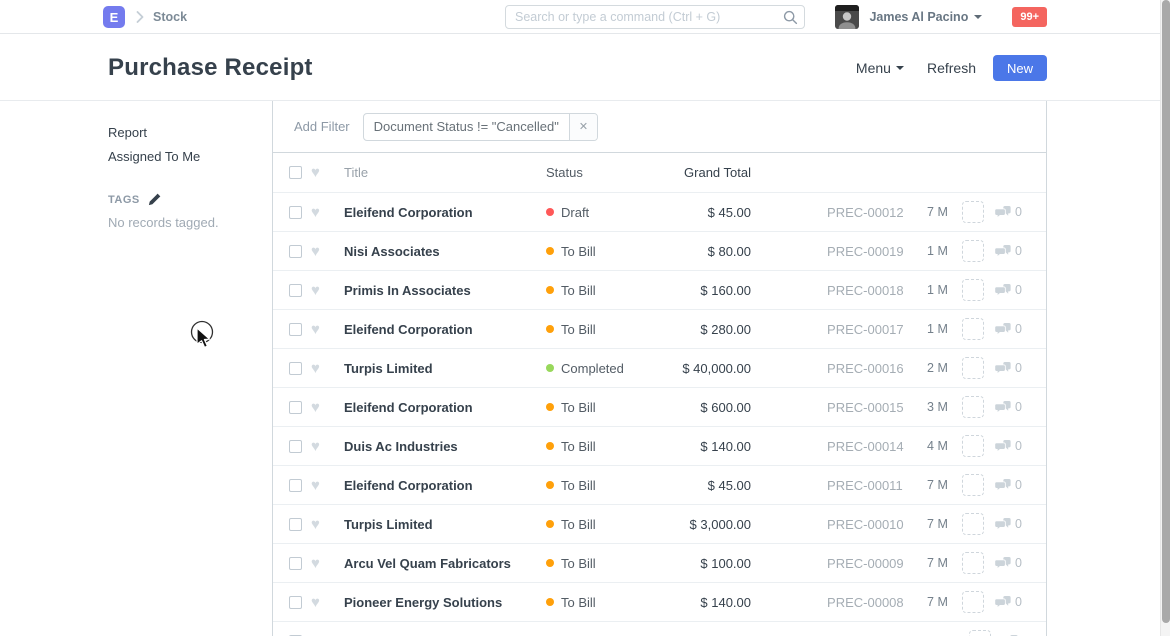 This screenshot has height=636, width=1170. Describe the element at coordinates (550, 563) in the screenshot. I see `status-dot` at that location.